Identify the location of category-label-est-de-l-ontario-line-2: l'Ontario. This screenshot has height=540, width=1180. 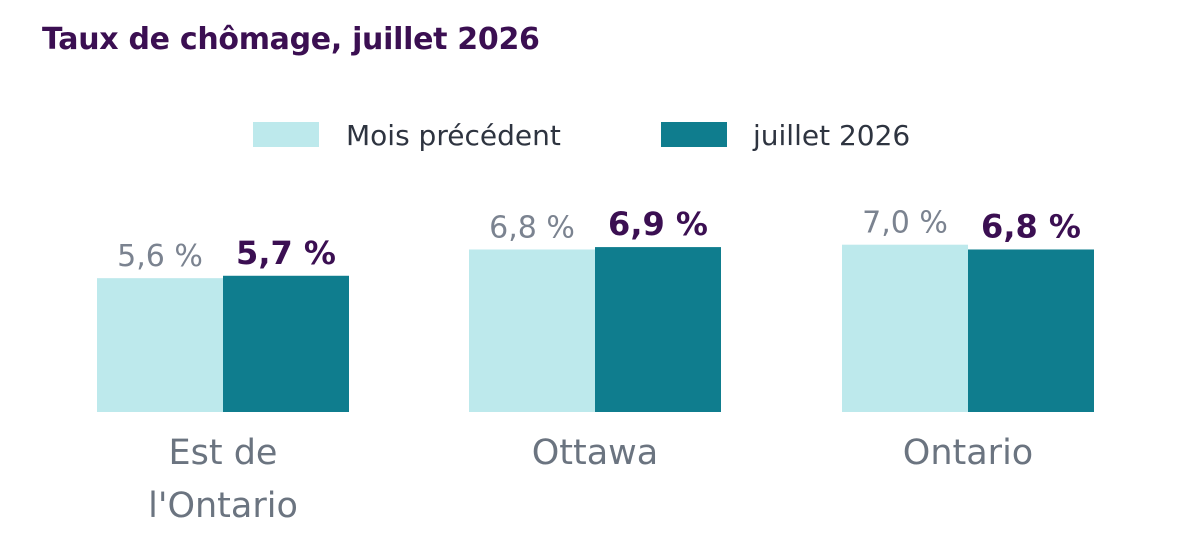
(223, 506).